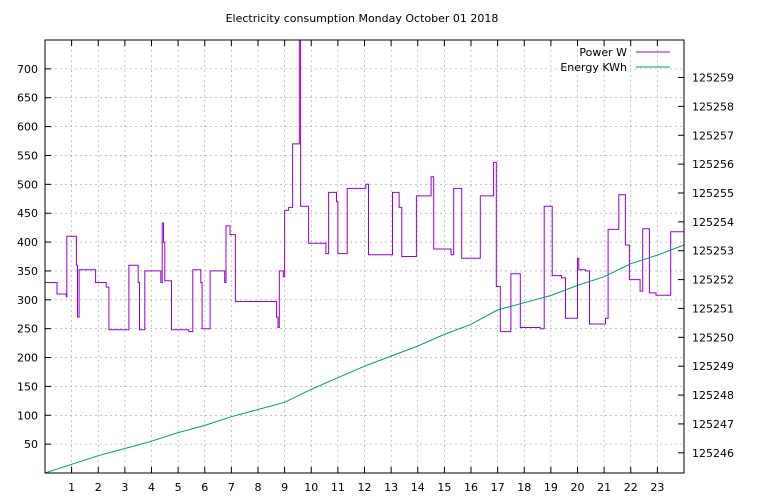 The width and height of the screenshot is (768, 500). What do you see at coordinates (603, 52) in the screenshot?
I see `legend-label: Power W` at bounding box center [603, 52].